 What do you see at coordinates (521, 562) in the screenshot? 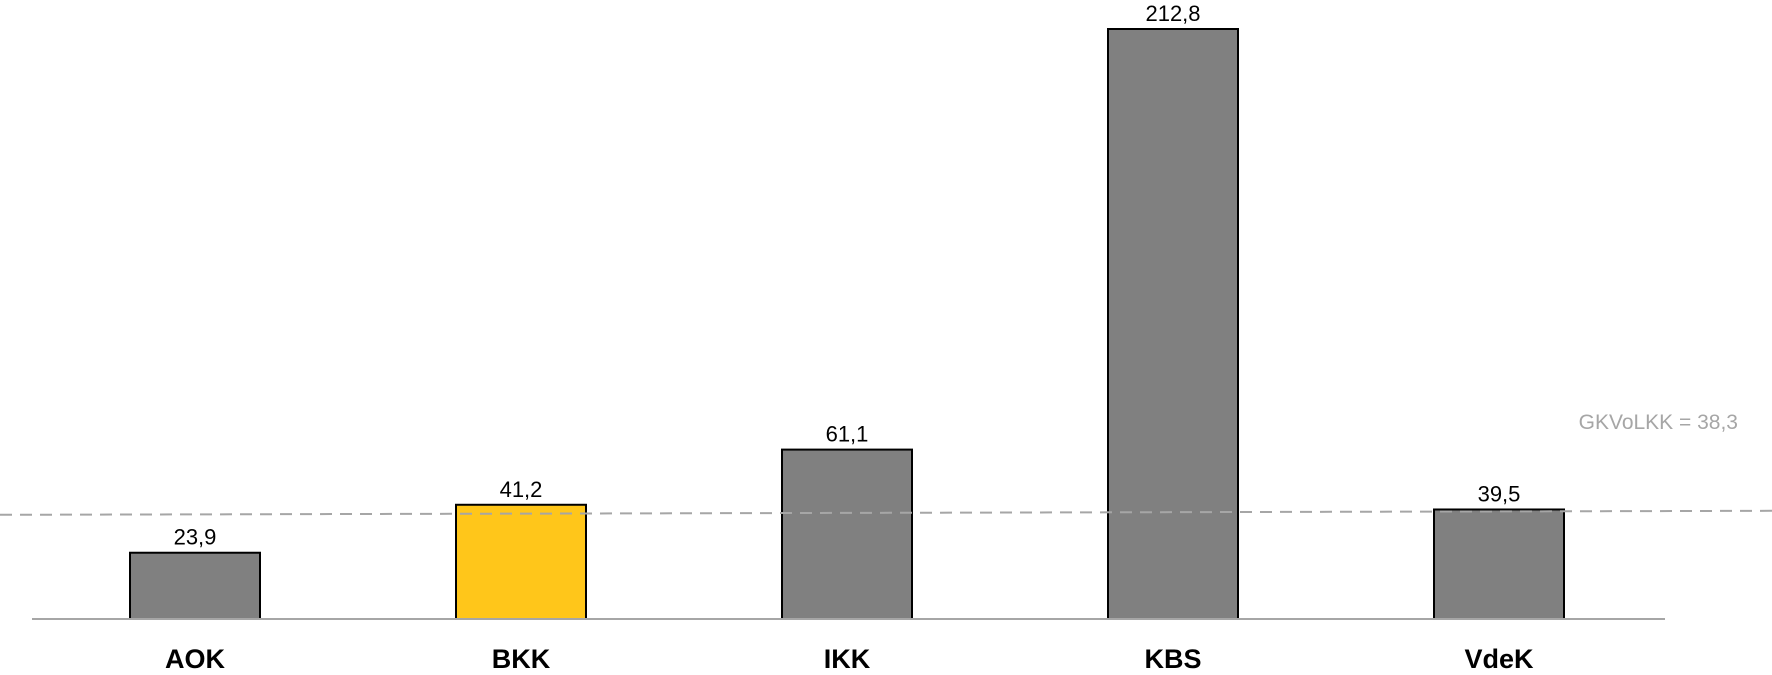
I see `bar-bkk` at bounding box center [521, 562].